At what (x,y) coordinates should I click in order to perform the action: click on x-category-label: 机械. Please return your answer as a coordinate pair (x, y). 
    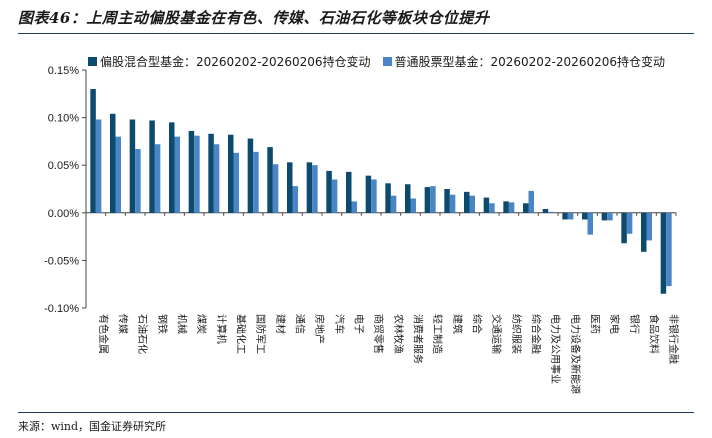
    Looking at the image, I should click on (182, 324).